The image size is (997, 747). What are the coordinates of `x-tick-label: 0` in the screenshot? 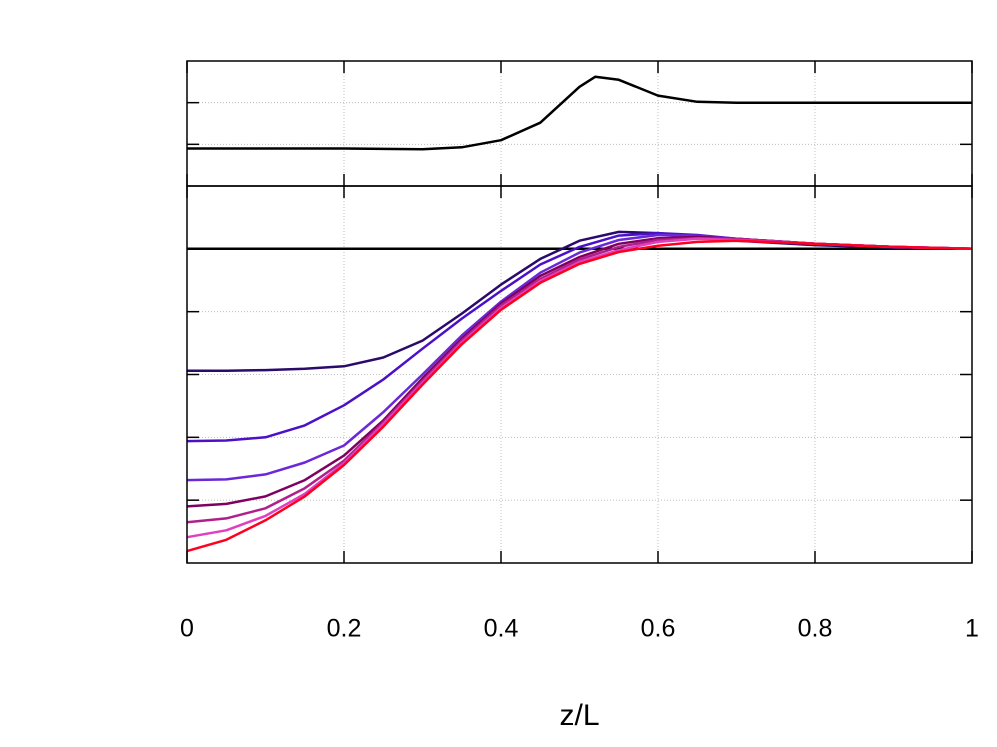 It's located at (187, 629).